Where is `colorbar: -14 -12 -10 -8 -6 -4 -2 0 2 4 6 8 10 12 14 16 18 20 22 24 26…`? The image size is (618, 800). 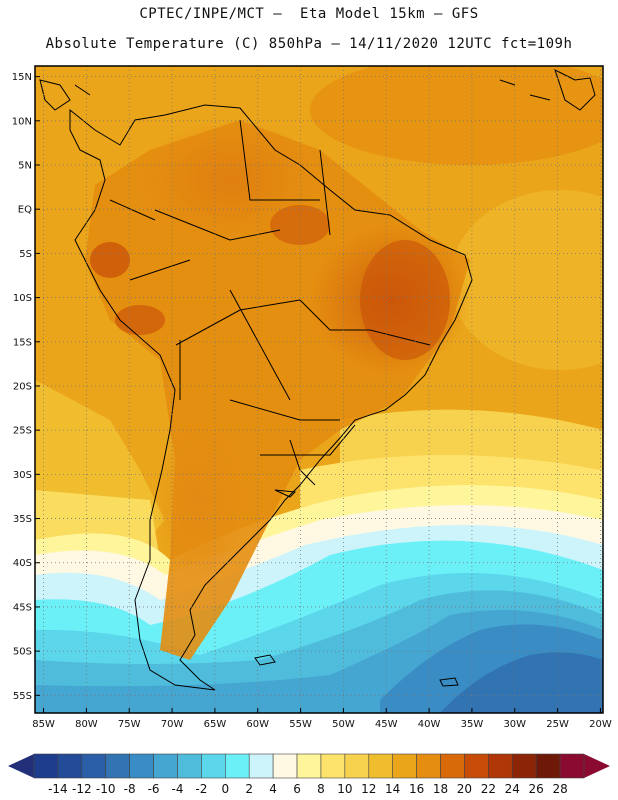 colorbar: -14 -12 -10 -8 -6 -4 -2 0 2 4 6 8 10 12 14 16 18 20 22 24 26… is located at coordinates (309, 774).